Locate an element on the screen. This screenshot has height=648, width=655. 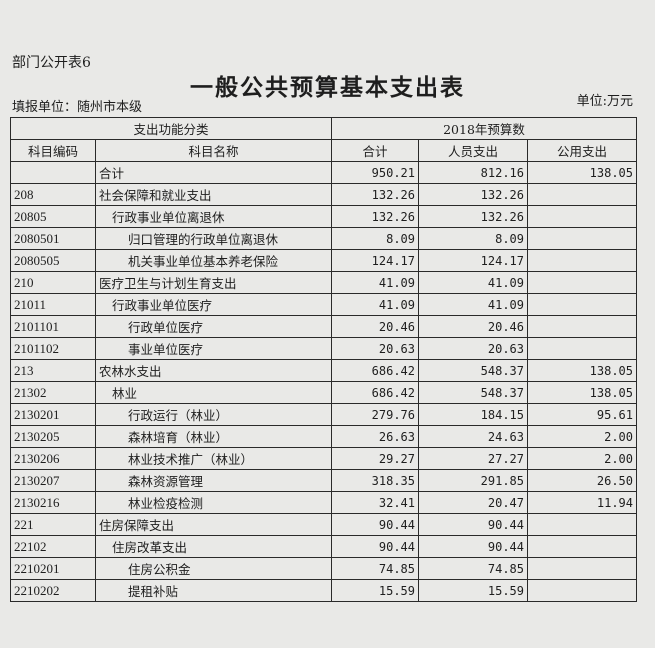
row-total: 90.44 is located at coordinates (375, 524).